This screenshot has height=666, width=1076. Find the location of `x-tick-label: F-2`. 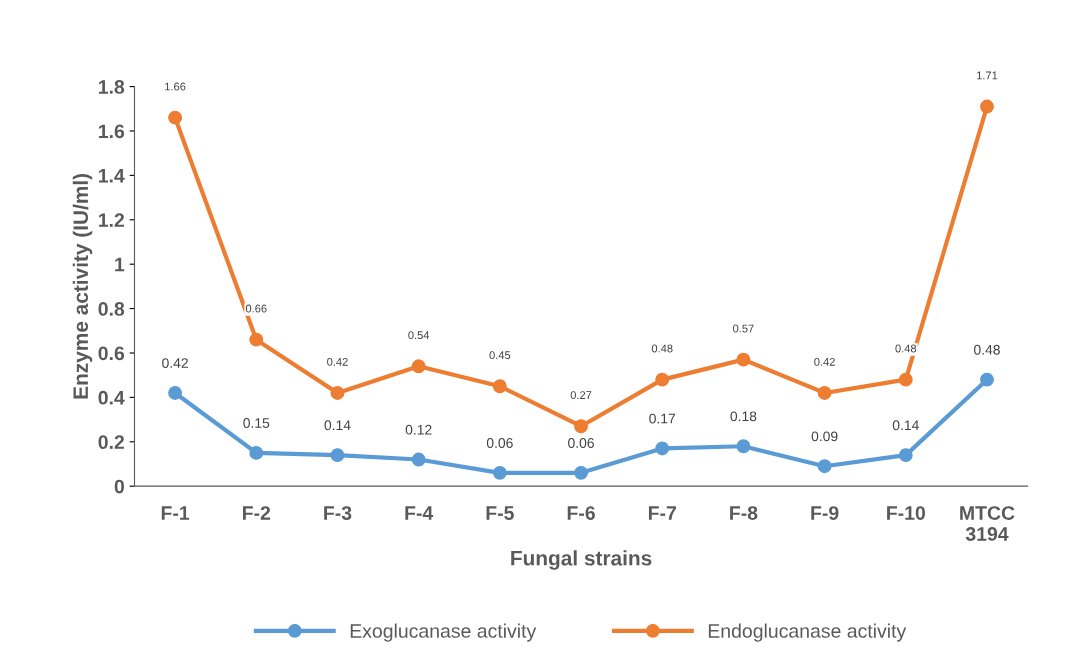

x-tick-label: F-2 is located at coordinates (257, 513).